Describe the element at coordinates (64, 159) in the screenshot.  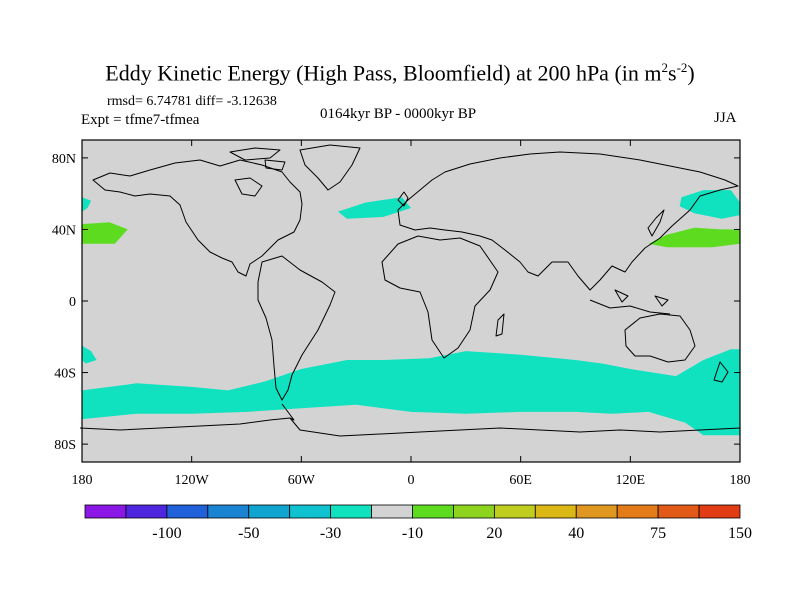
I see `lat-tick-label: 80N` at that location.